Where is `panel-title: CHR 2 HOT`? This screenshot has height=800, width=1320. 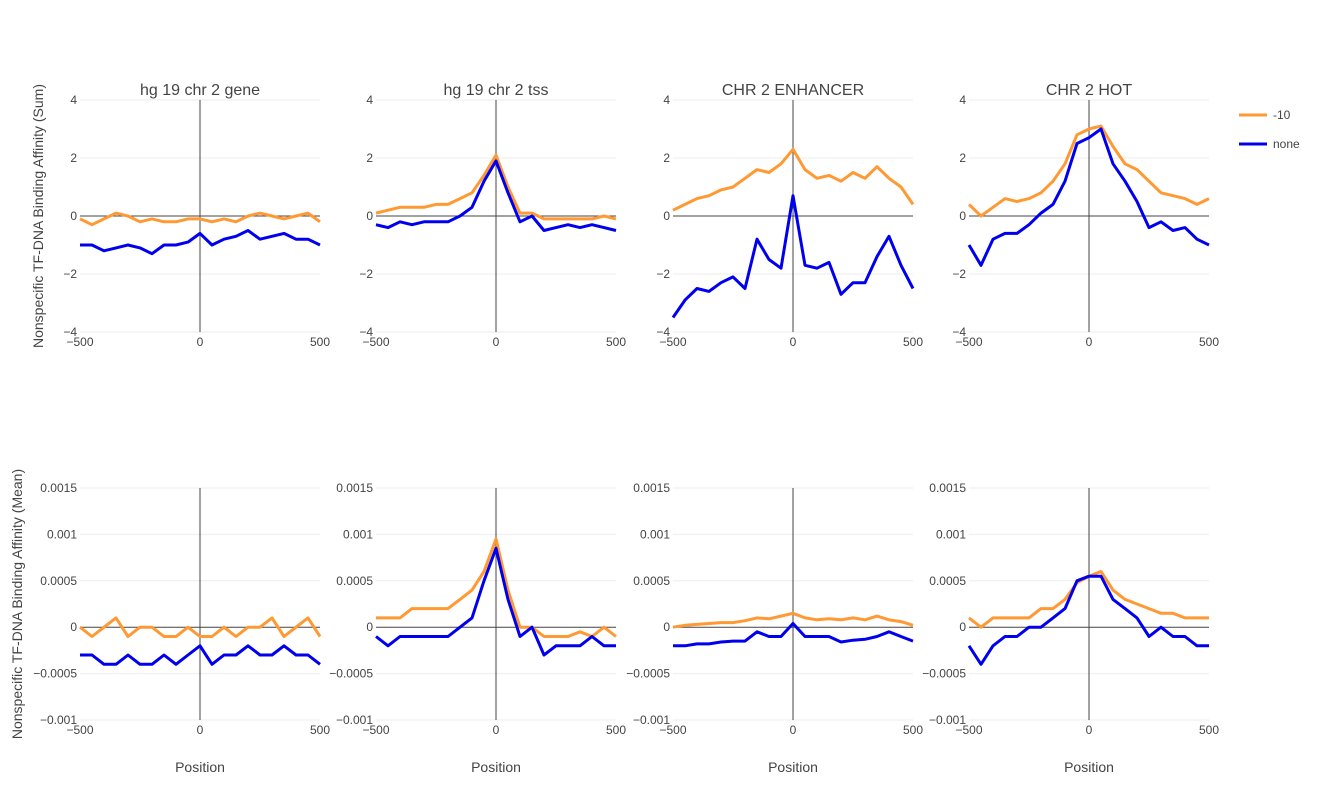 panel-title: CHR 2 HOT is located at coordinates (1089, 90).